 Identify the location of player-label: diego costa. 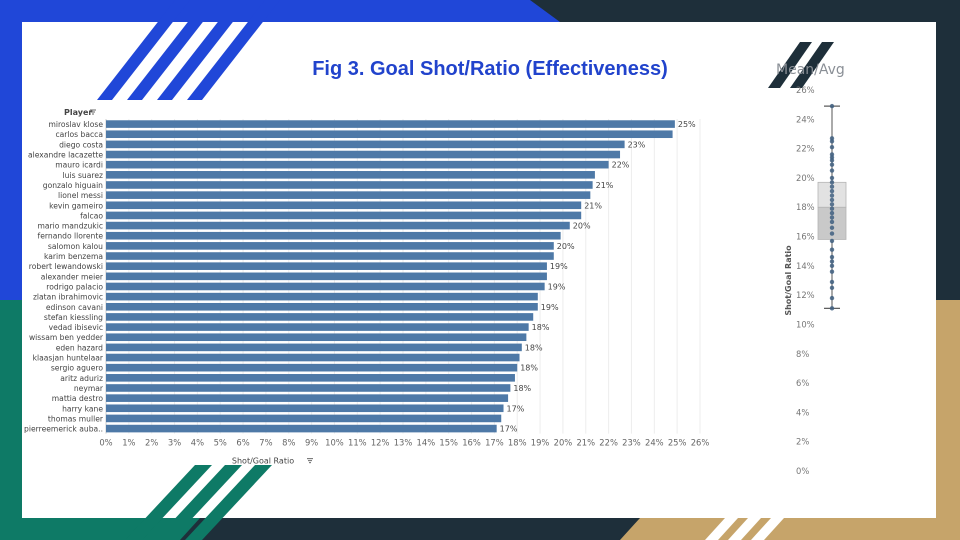
(81, 144).